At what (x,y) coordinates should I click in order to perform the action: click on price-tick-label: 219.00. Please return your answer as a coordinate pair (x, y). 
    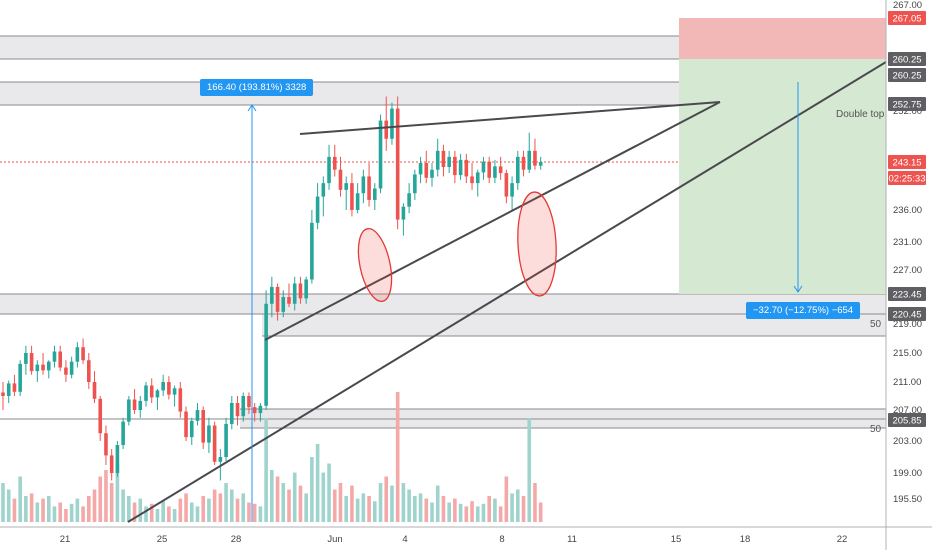
    Looking at the image, I should click on (907, 324).